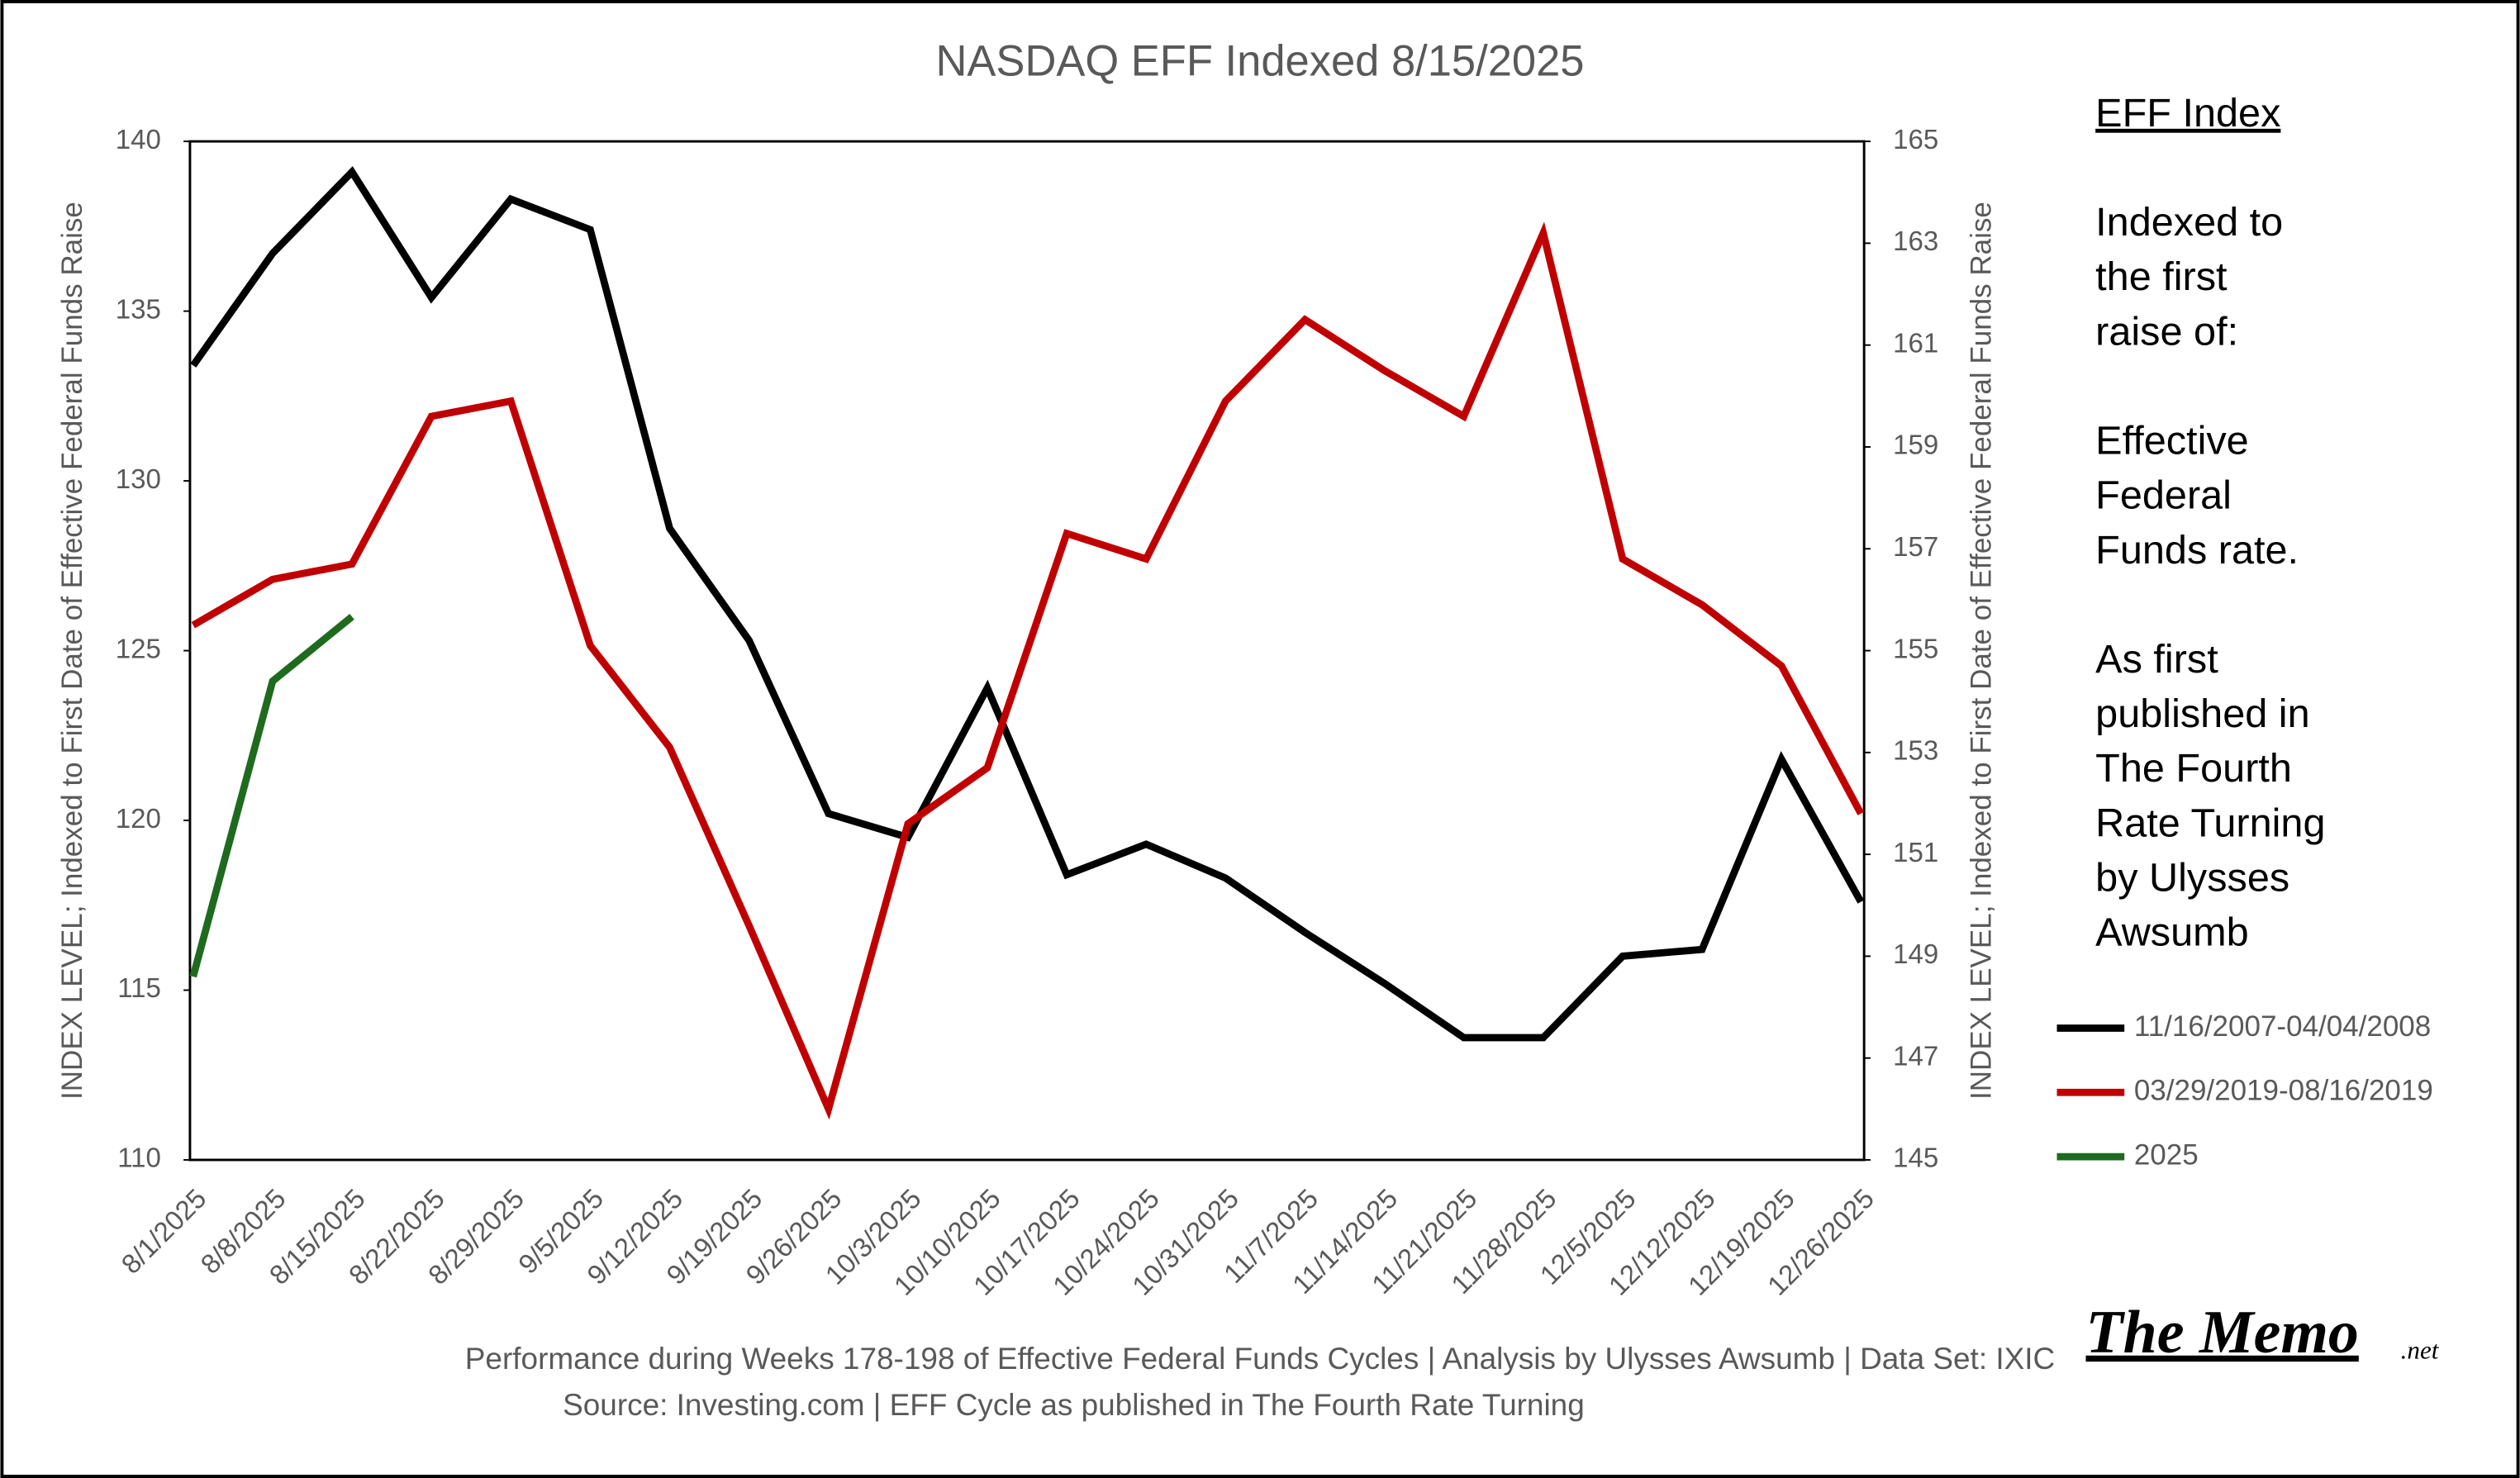 The height and width of the screenshot is (1478, 2520). I want to click on side-note: published in, so click(2202, 713).